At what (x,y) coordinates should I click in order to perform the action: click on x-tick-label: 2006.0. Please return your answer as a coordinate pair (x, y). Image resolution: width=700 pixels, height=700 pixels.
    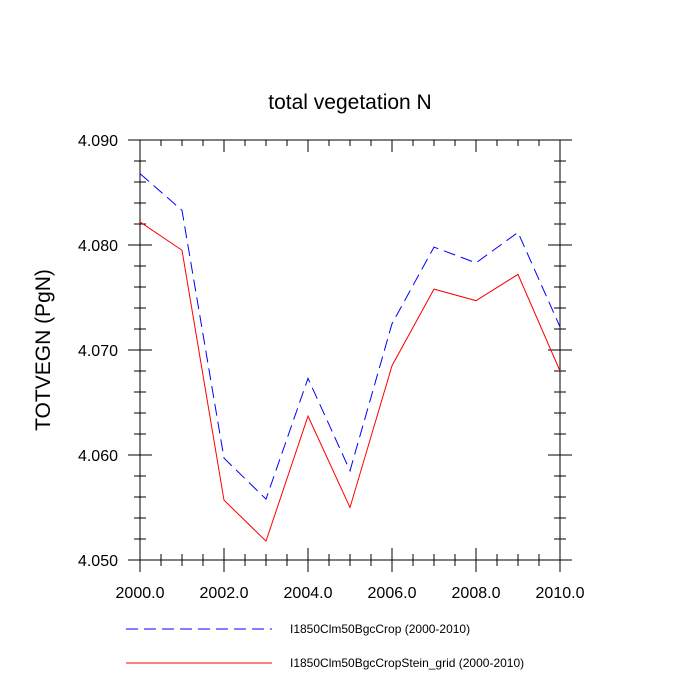
    Looking at the image, I should click on (392, 593).